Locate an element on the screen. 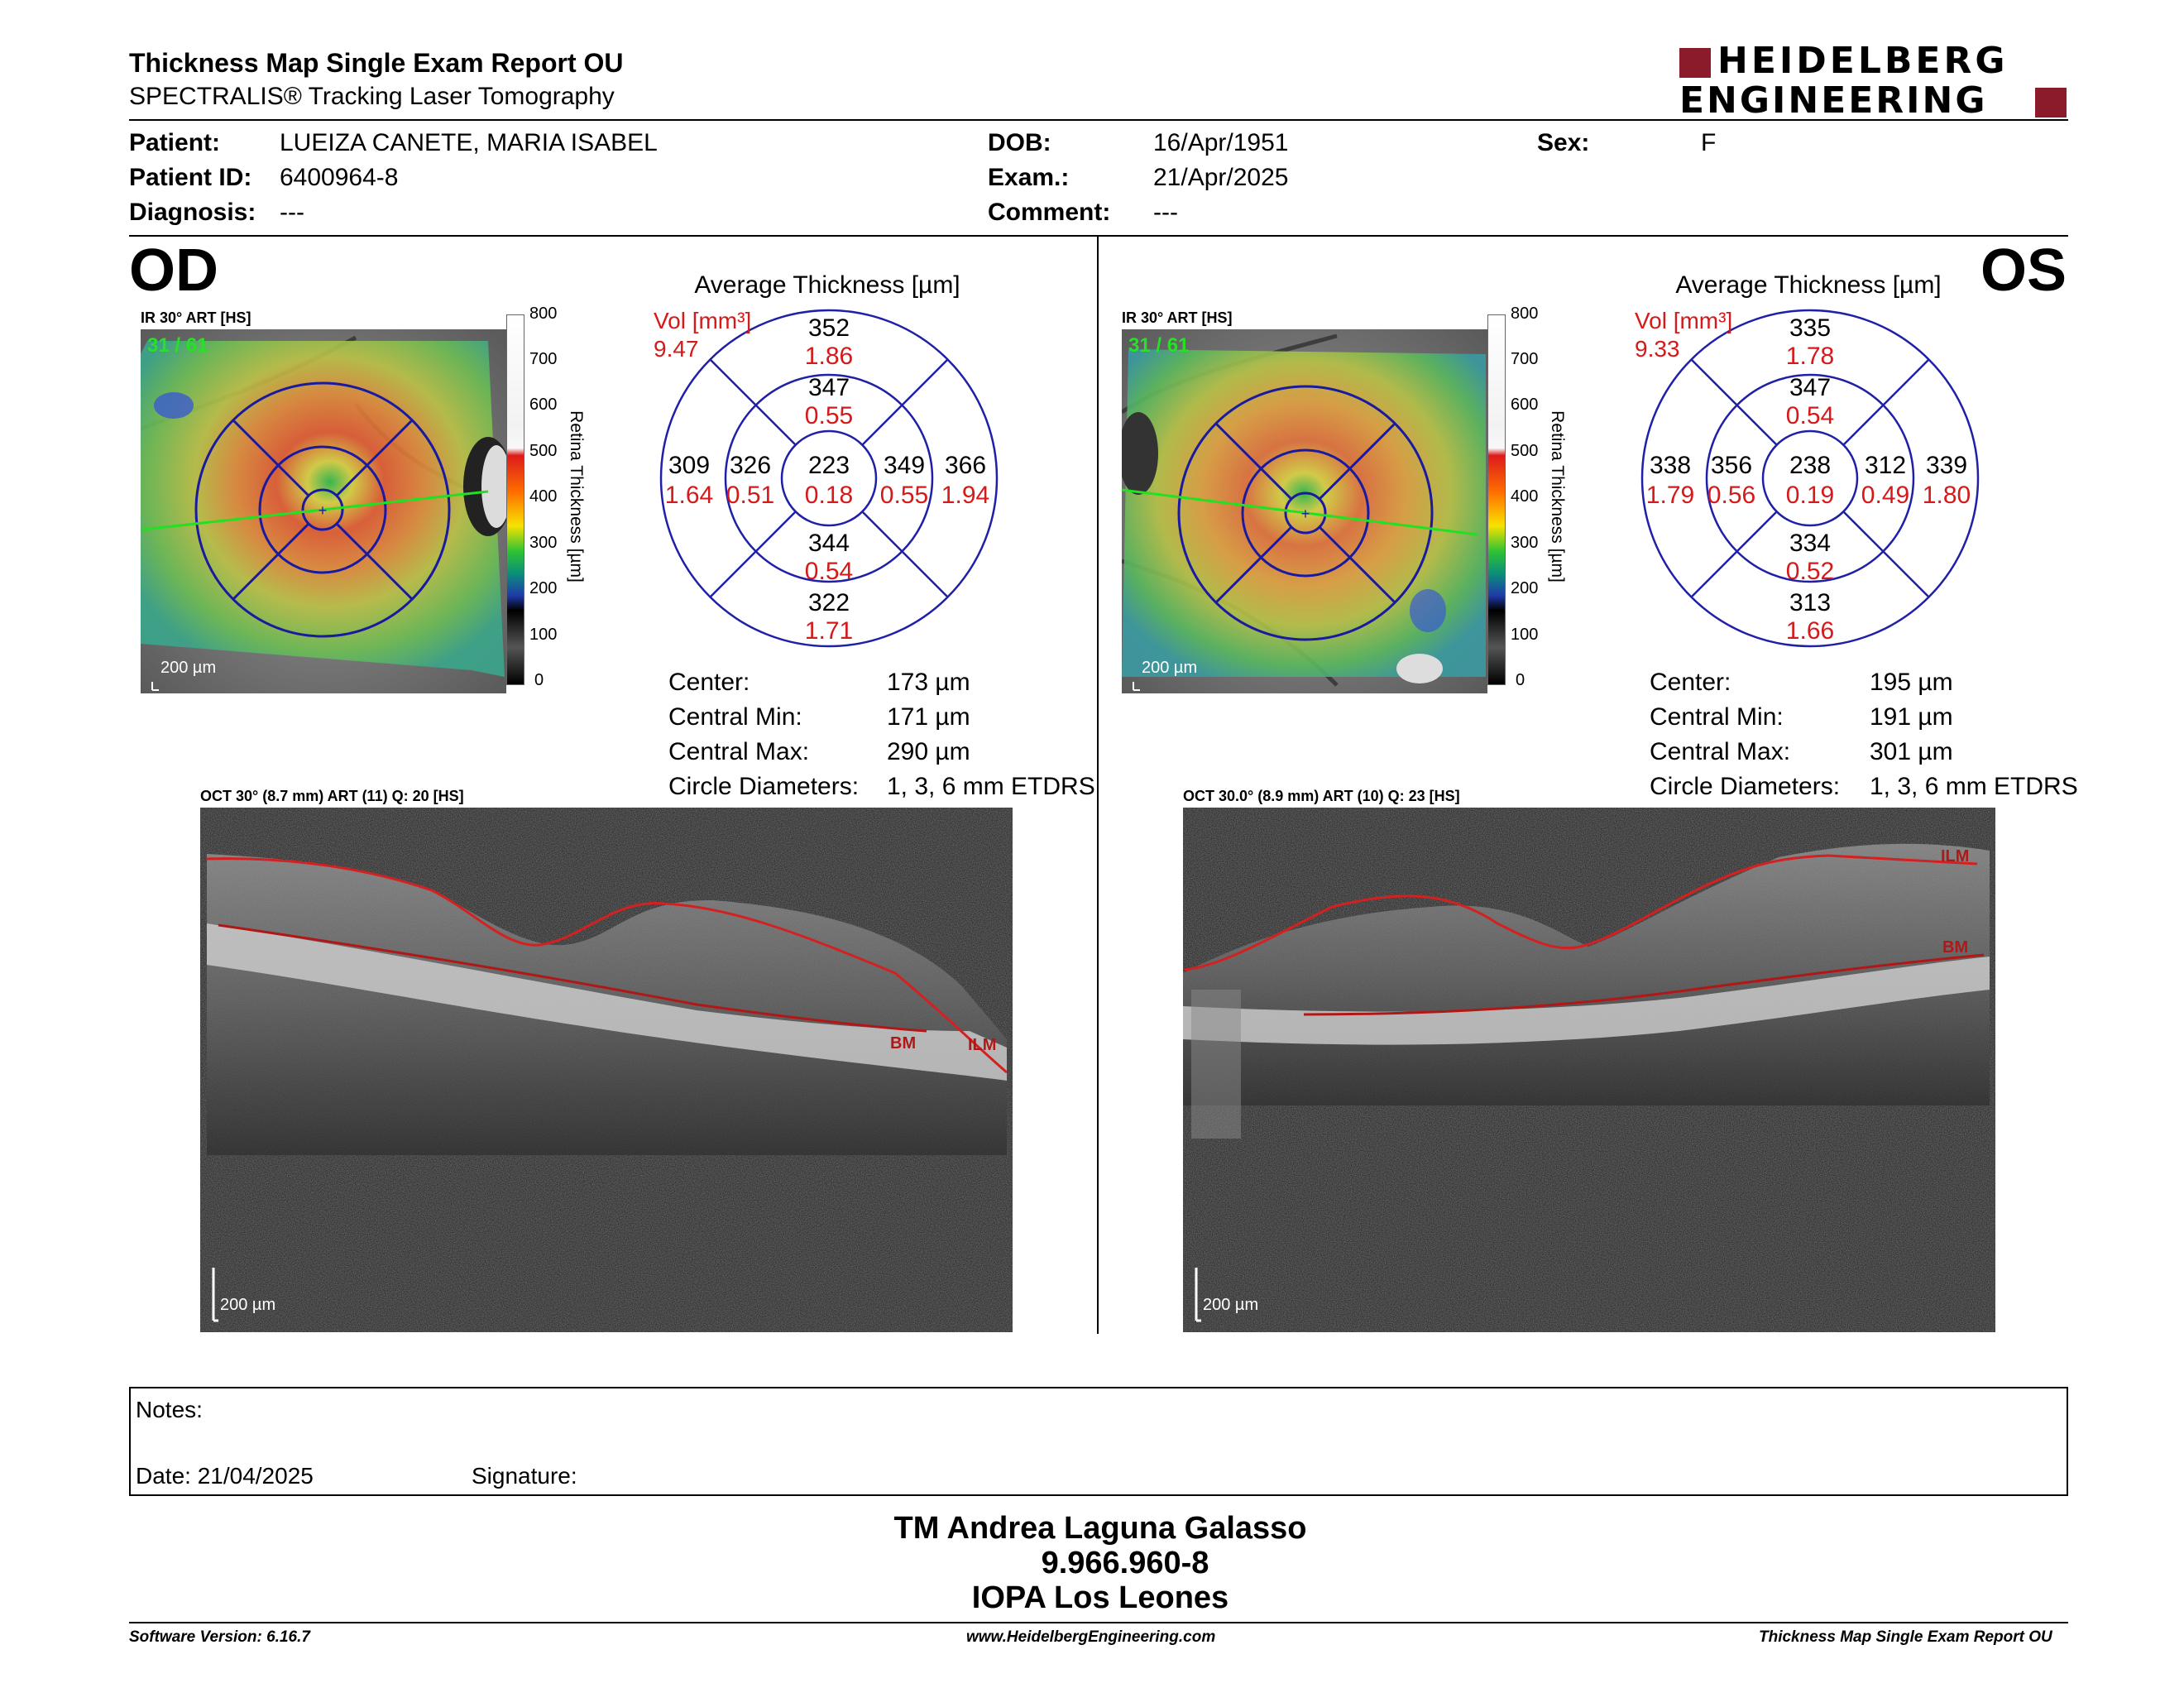  od-outer-right: 366 is located at coordinates (965, 465).